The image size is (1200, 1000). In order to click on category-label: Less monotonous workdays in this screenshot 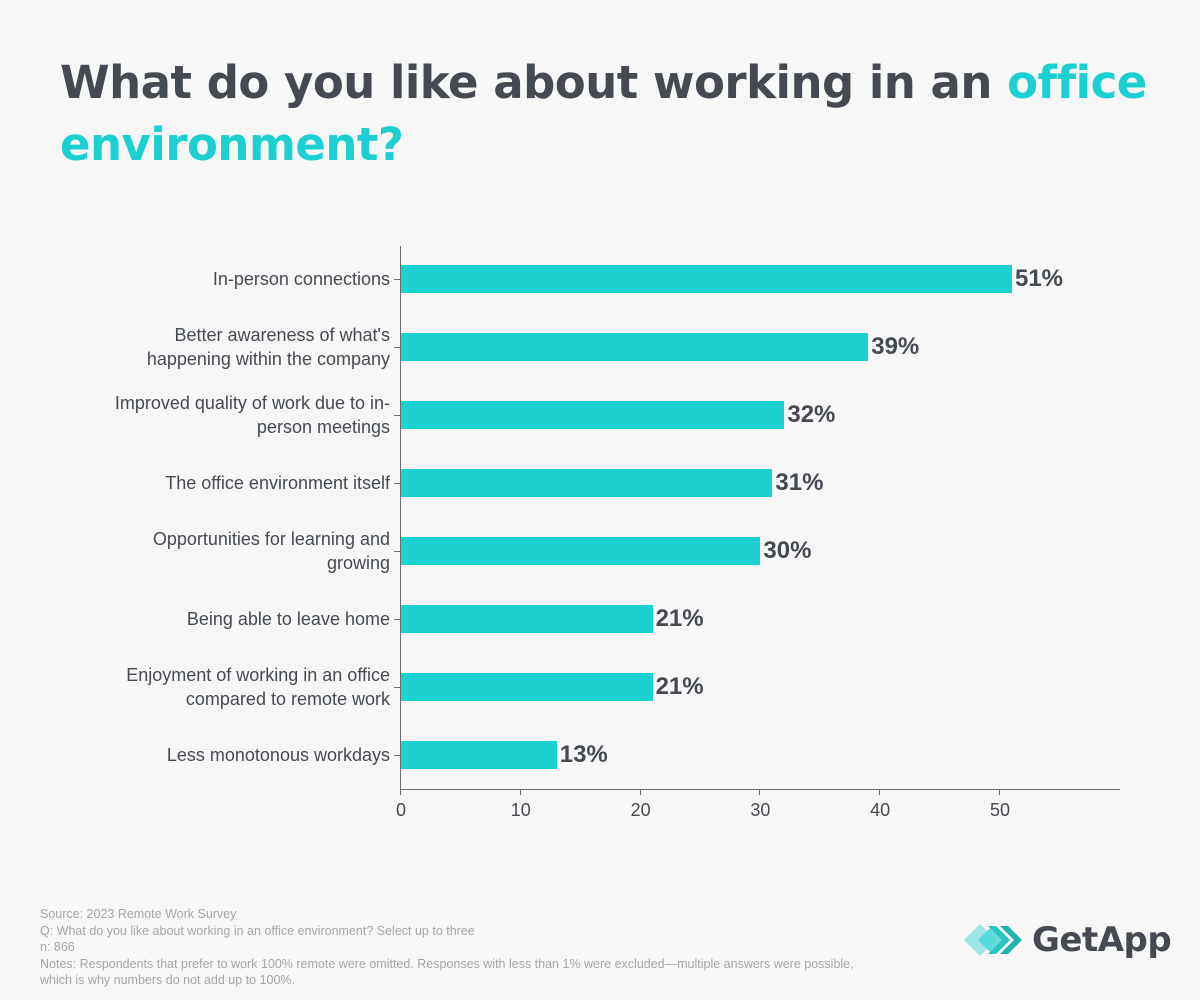, I will do `click(278, 755)`.